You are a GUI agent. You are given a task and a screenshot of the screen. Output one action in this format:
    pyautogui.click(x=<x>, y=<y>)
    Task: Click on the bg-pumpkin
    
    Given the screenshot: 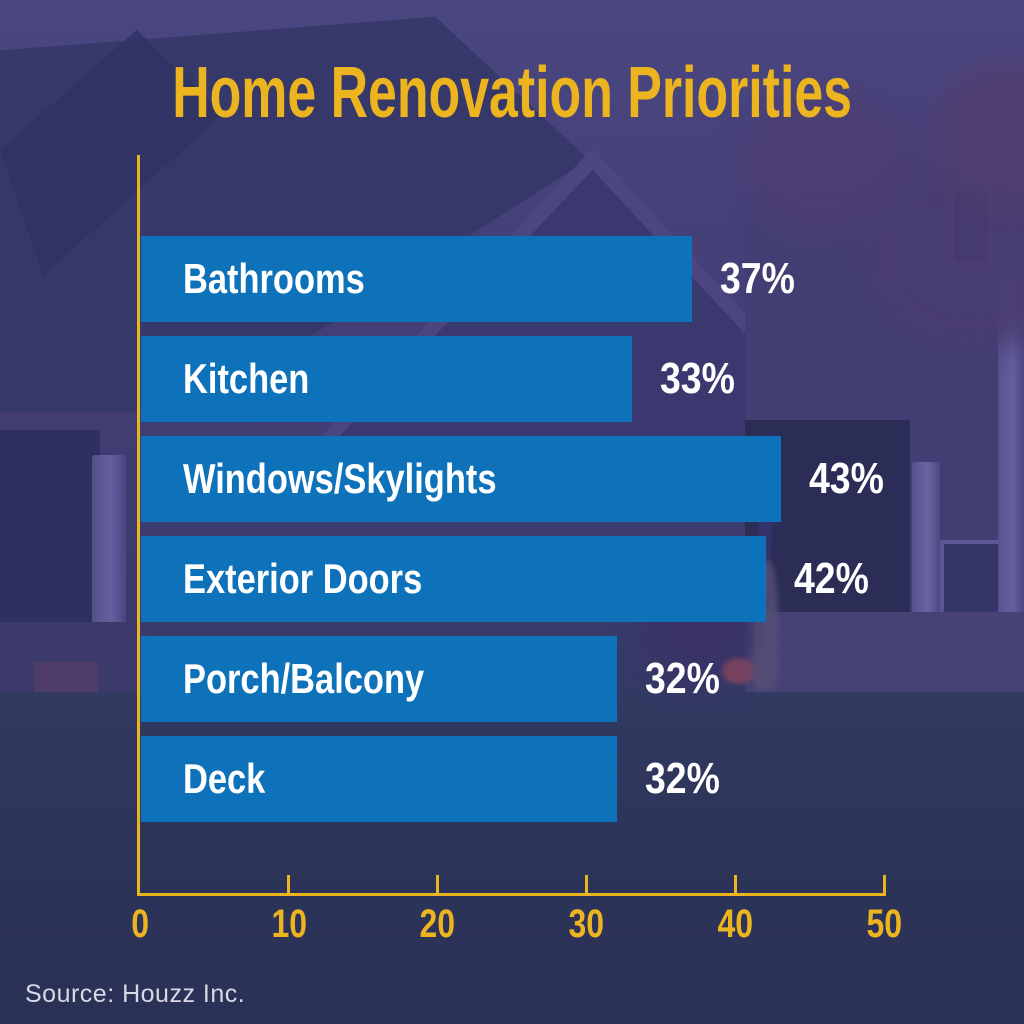 What is the action you would take?
    pyautogui.click(x=739, y=671)
    